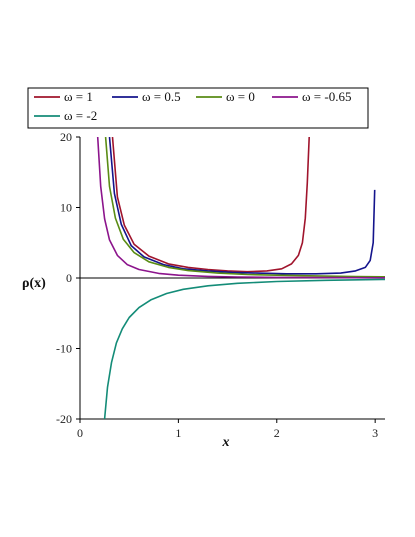 This screenshot has width=415, height=537. What do you see at coordinates (66, 137) in the screenshot?
I see `y-tick-label: 20` at bounding box center [66, 137].